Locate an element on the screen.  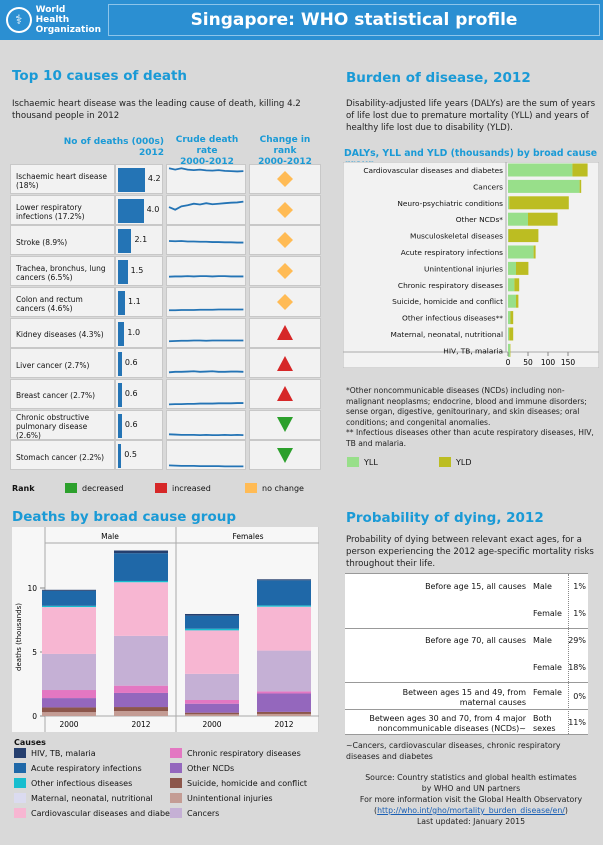
deaths-value: 4.0 is located at coordinates (153, 209).